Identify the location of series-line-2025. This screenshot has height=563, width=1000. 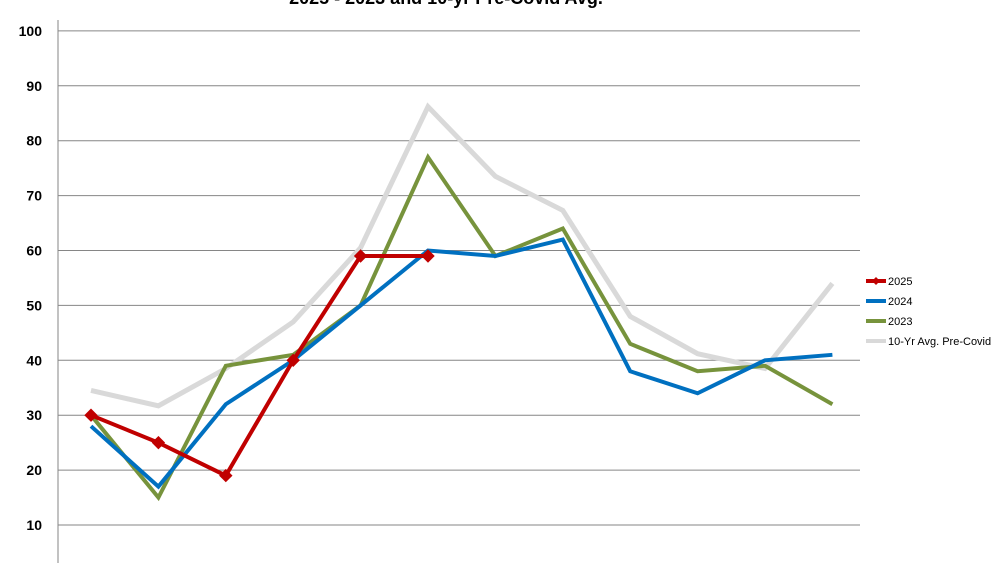
(259, 366).